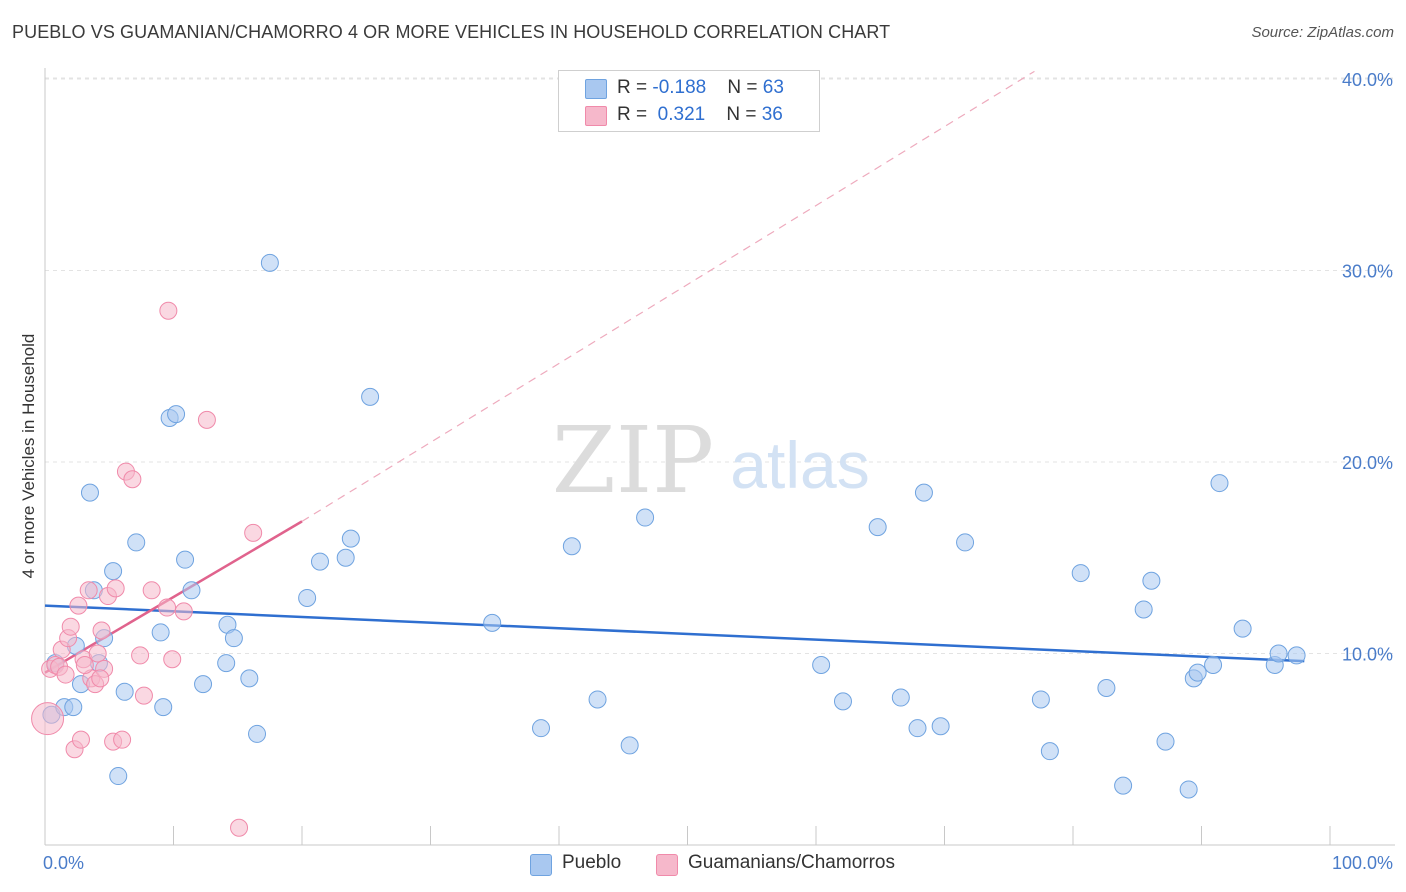 This screenshot has width=1406, height=892. I want to click on guamanian-trend-line, so click(173, 597).